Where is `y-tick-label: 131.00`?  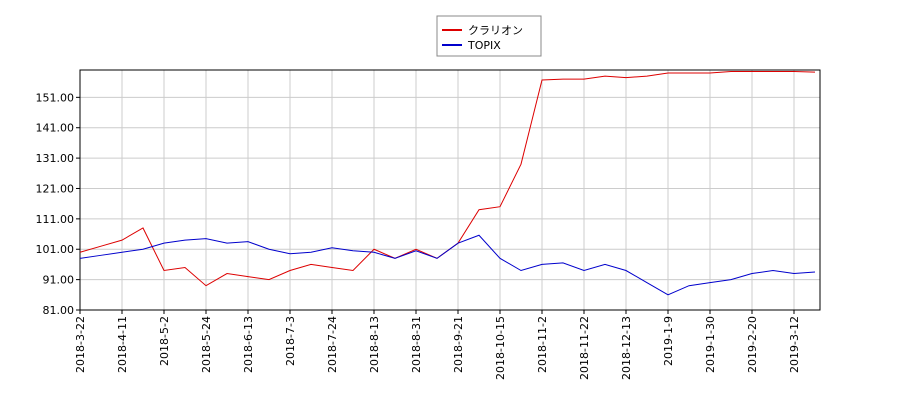
y-tick-label: 131.00 is located at coordinates (55, 158).